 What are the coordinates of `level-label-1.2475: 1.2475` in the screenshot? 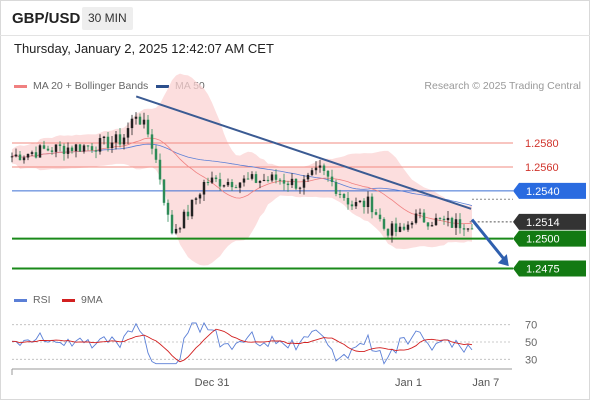 It's located at (543, 269).